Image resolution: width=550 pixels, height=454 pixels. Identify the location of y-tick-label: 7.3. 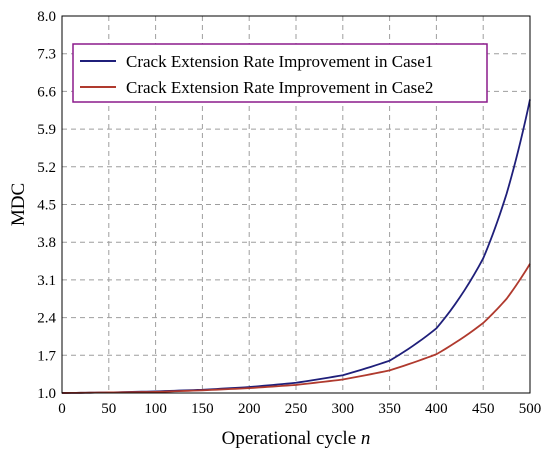
(46, 55).